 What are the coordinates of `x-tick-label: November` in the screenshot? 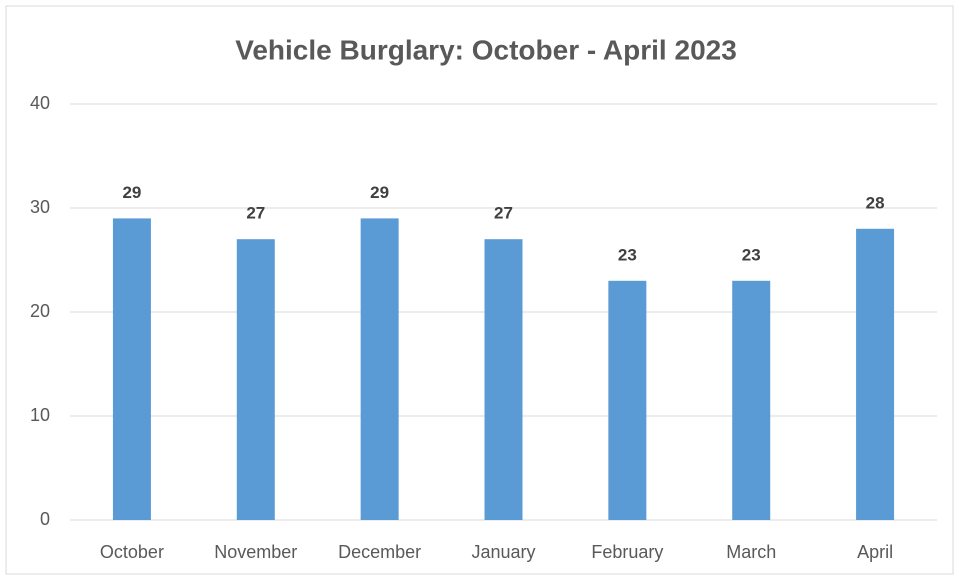 It's located at (255, 552).